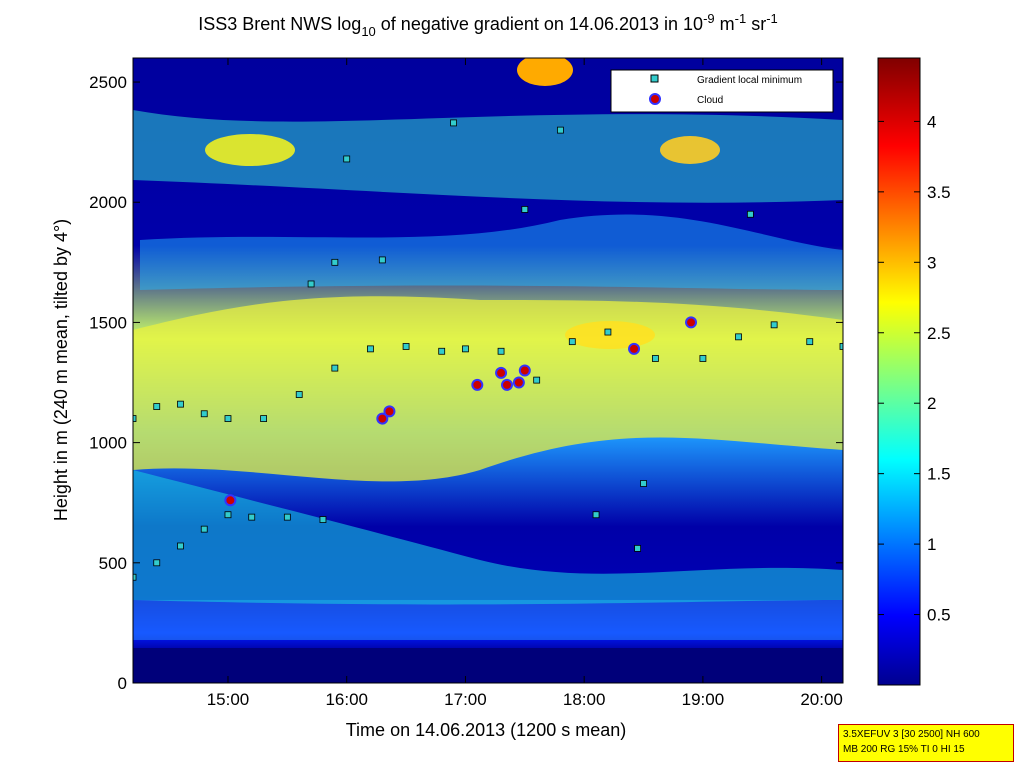 The height and width of the screenshot is (767, 1023). Describe the element at coordinates (486, 730) in the screenshot. I see `x-axis-label: Time on 14.06.2013 (1200 s mean)` at that location.